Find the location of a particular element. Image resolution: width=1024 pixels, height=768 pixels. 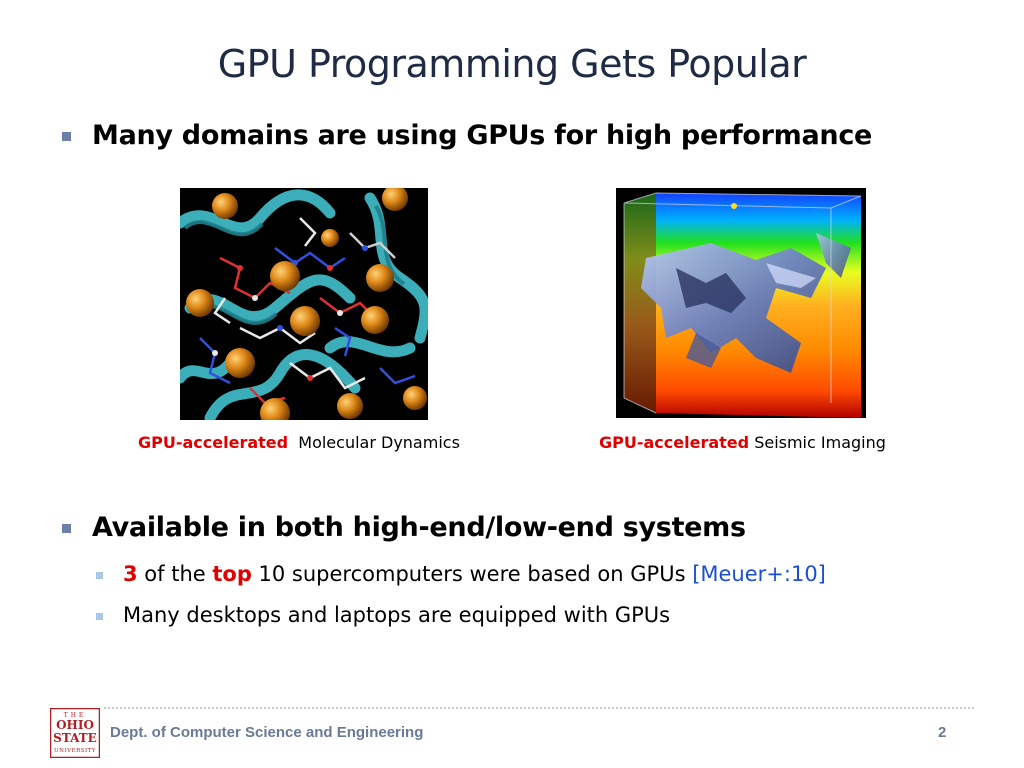

caption-molecular-dynamics: GPU-accelerated Molecular Dynamics is located at coordinates (299, 442).